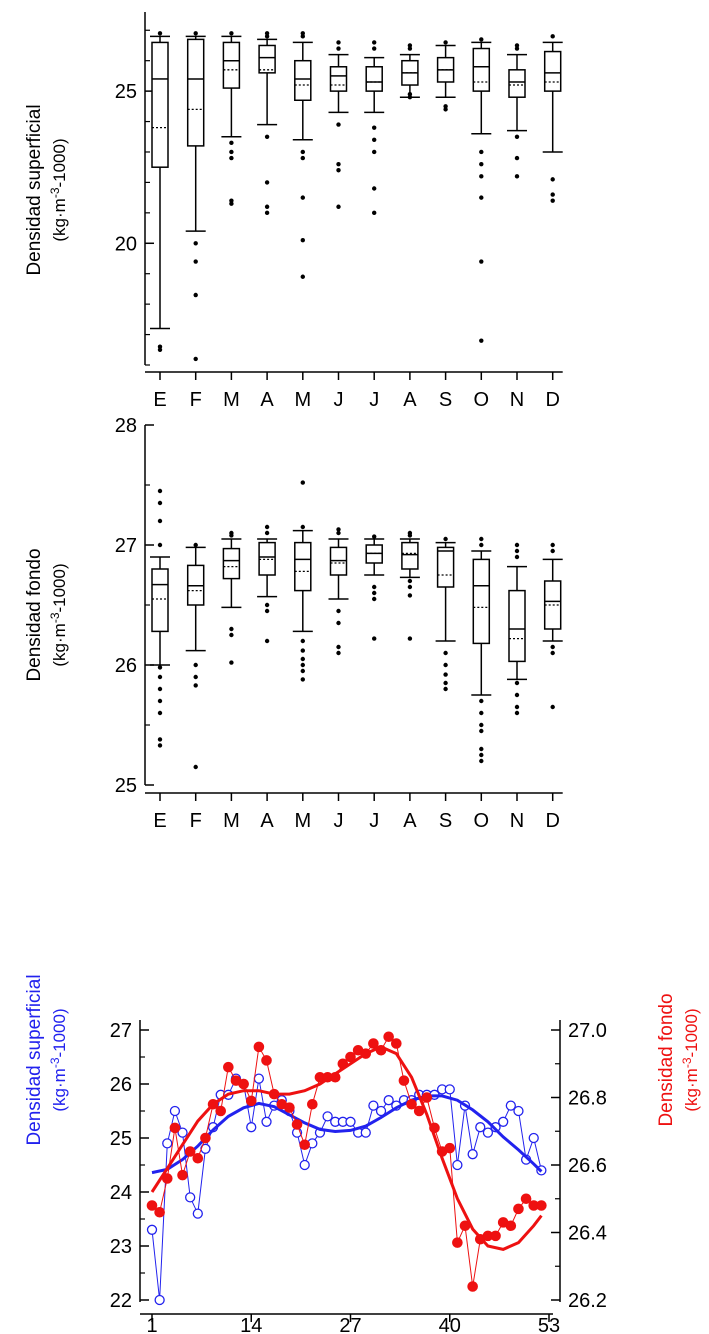 Image resolution: width=709 pixels, height=1334 pixels. I want to click on x-tick-label: N, so click(517, 400).